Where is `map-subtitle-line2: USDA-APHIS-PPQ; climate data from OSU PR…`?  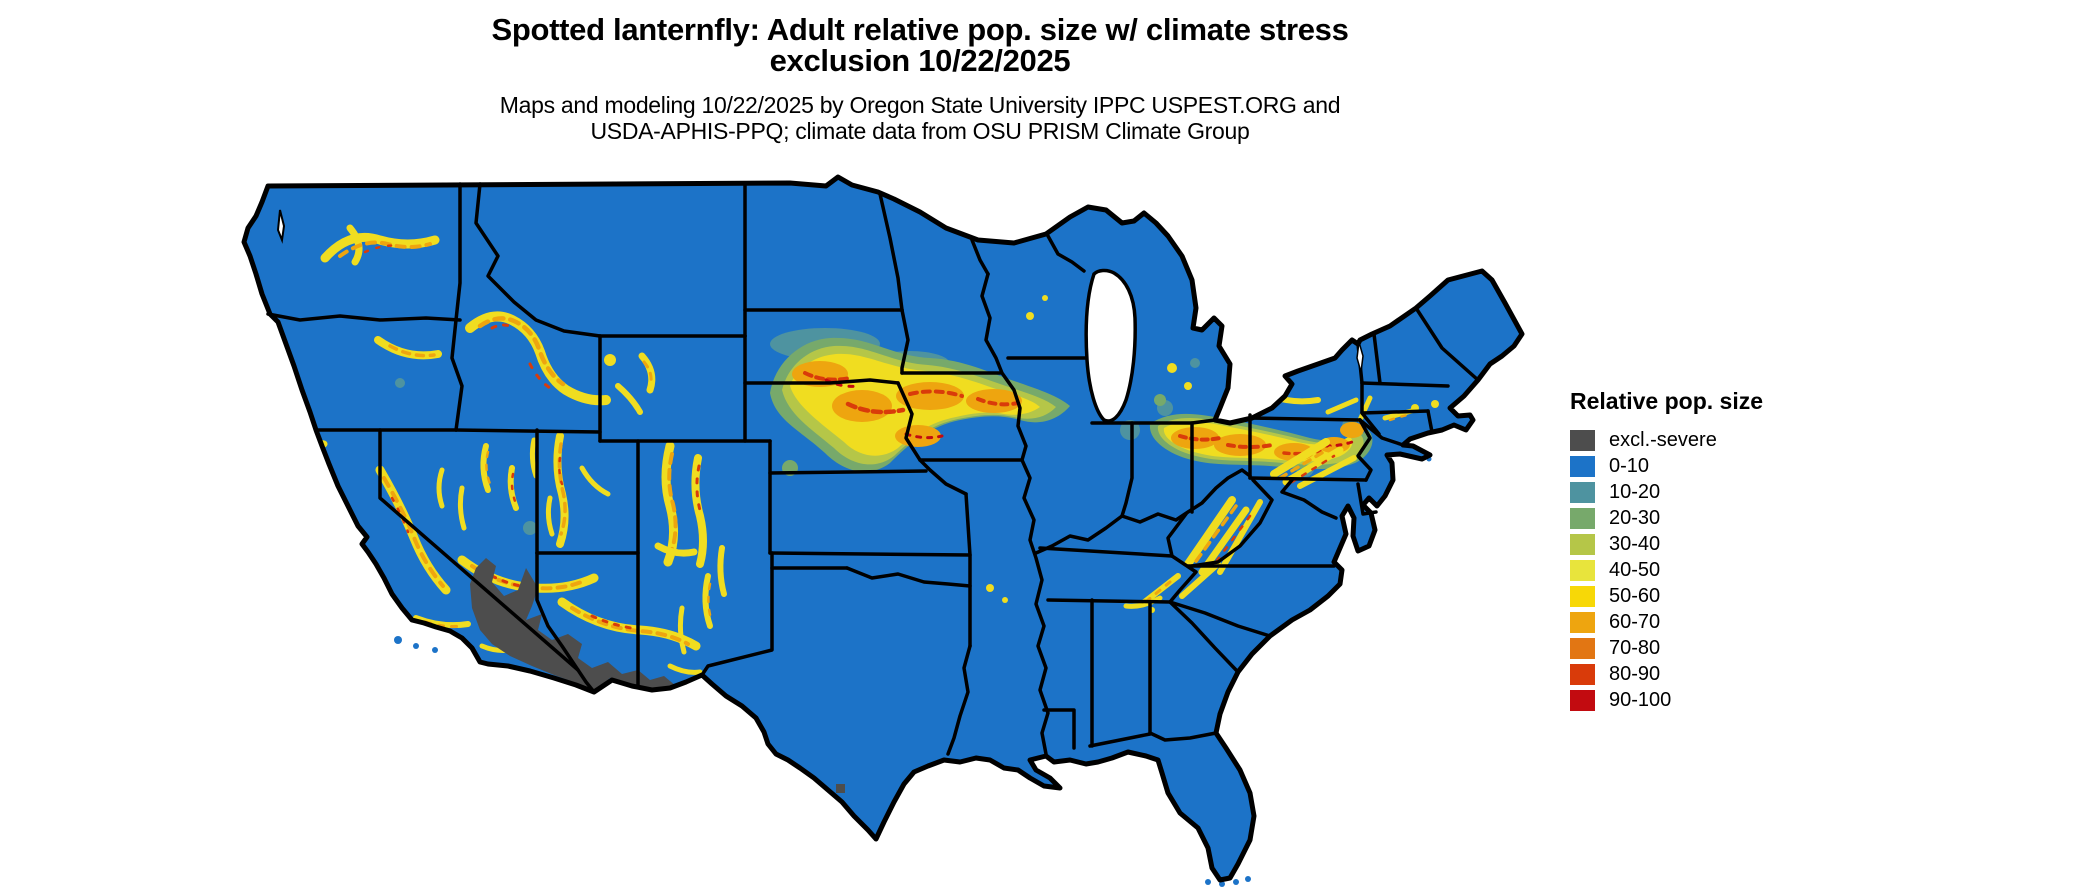 map-subtitle-line2: USDA-APHIS-PPQ; climate data from OSU PR… is located at coordinates (920, 131).